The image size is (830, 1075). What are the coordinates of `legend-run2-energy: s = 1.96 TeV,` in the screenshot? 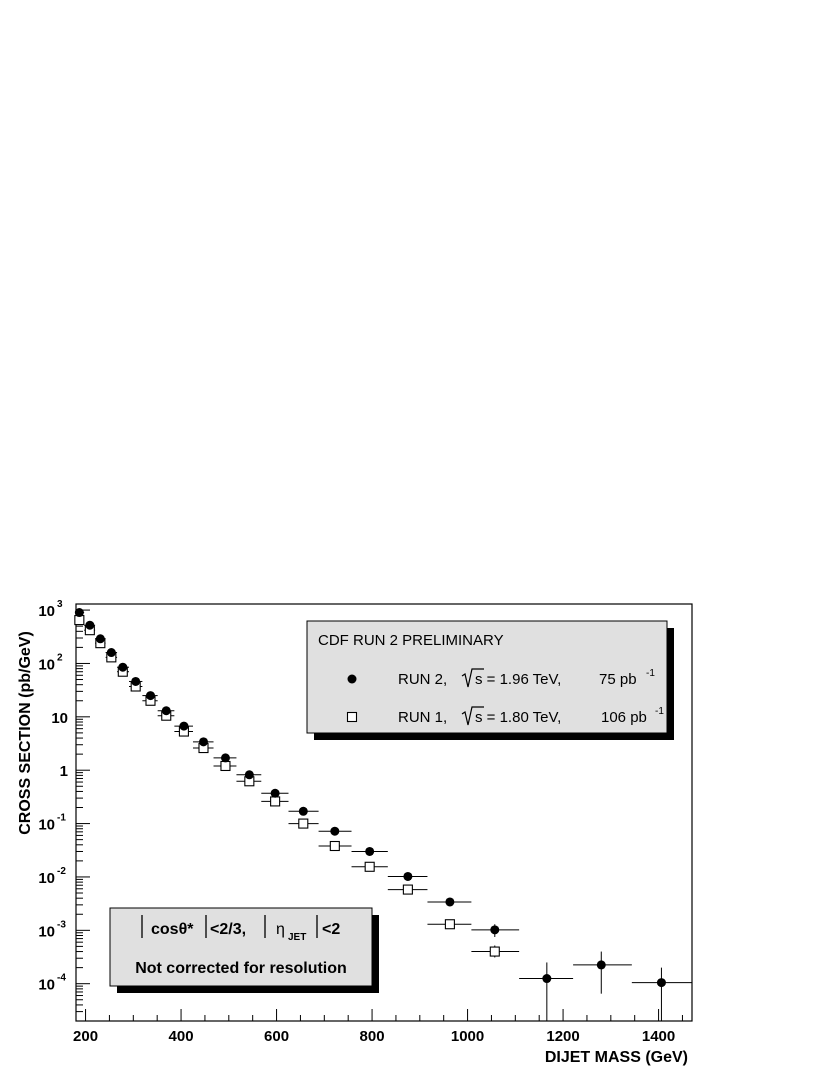 It's located at (518, 679).